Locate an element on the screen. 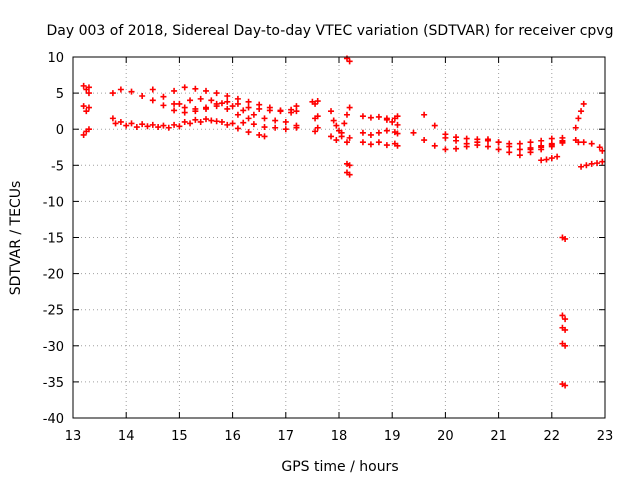 The image size is (640, 485). y-tick-label: 10 is located at coordinates (55, 58).